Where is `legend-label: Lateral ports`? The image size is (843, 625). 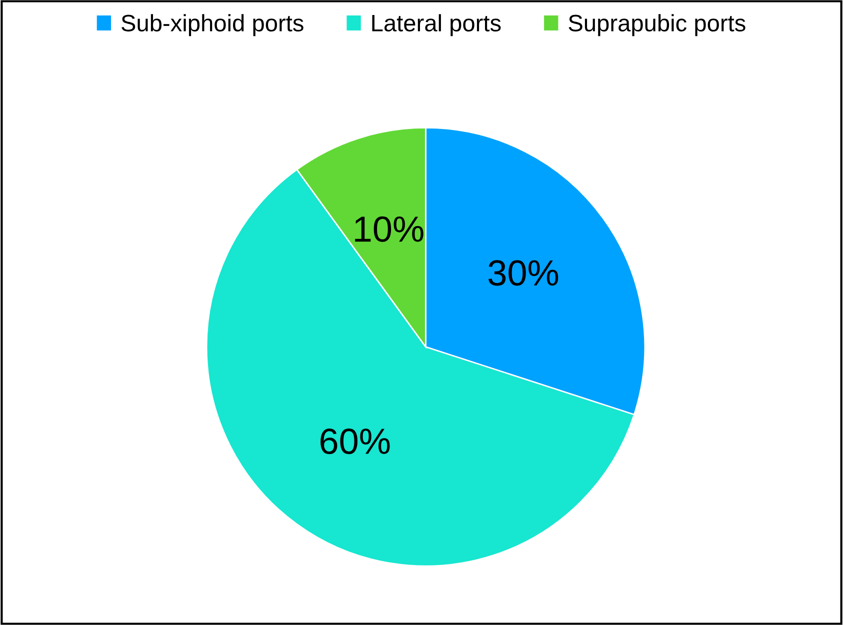 legend-label: Lateral ports is located at coordinates (436, 25).